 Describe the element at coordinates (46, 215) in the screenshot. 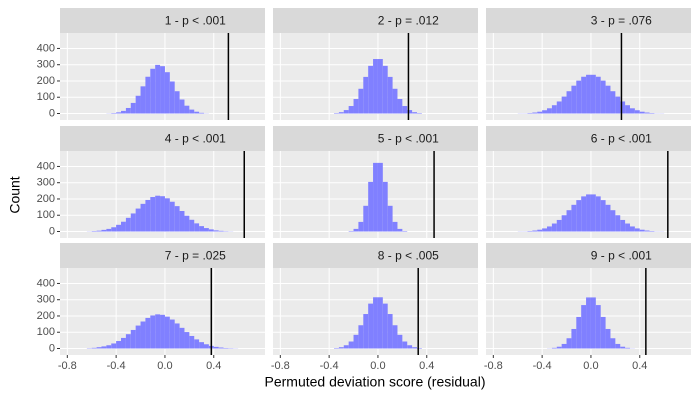

I see `y-tick-label: 100` at that location.